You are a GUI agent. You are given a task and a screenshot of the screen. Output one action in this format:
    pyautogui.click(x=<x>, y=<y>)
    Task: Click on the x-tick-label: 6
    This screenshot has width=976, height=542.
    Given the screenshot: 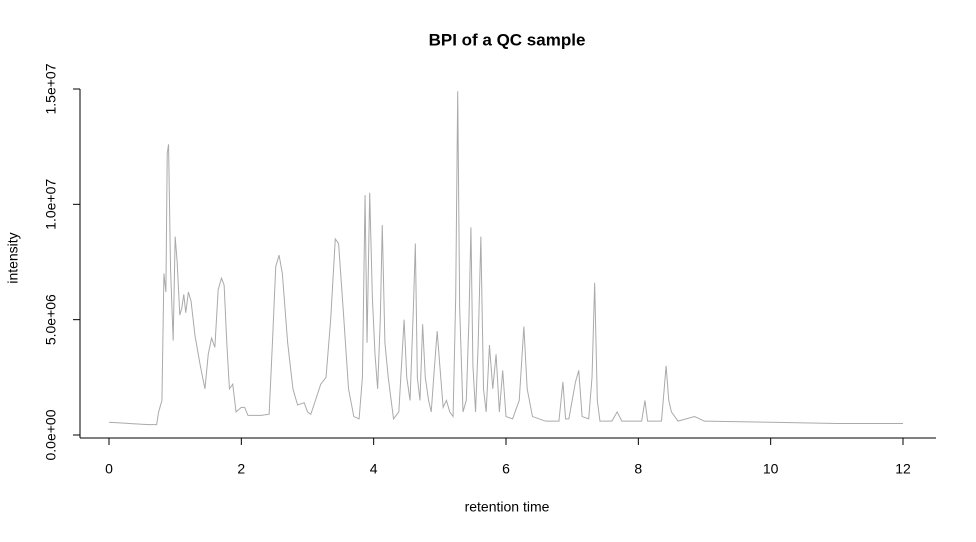 What is the action you would take?
    pyautogui.click(x=506, y=469)
    